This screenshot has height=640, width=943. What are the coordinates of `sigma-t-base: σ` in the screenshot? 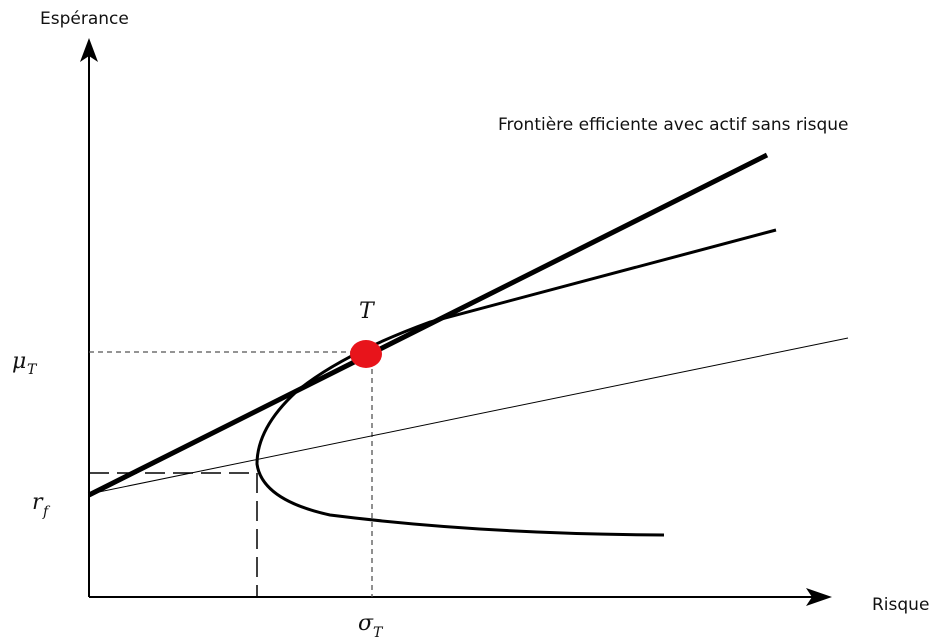 It's located at (366, 623).